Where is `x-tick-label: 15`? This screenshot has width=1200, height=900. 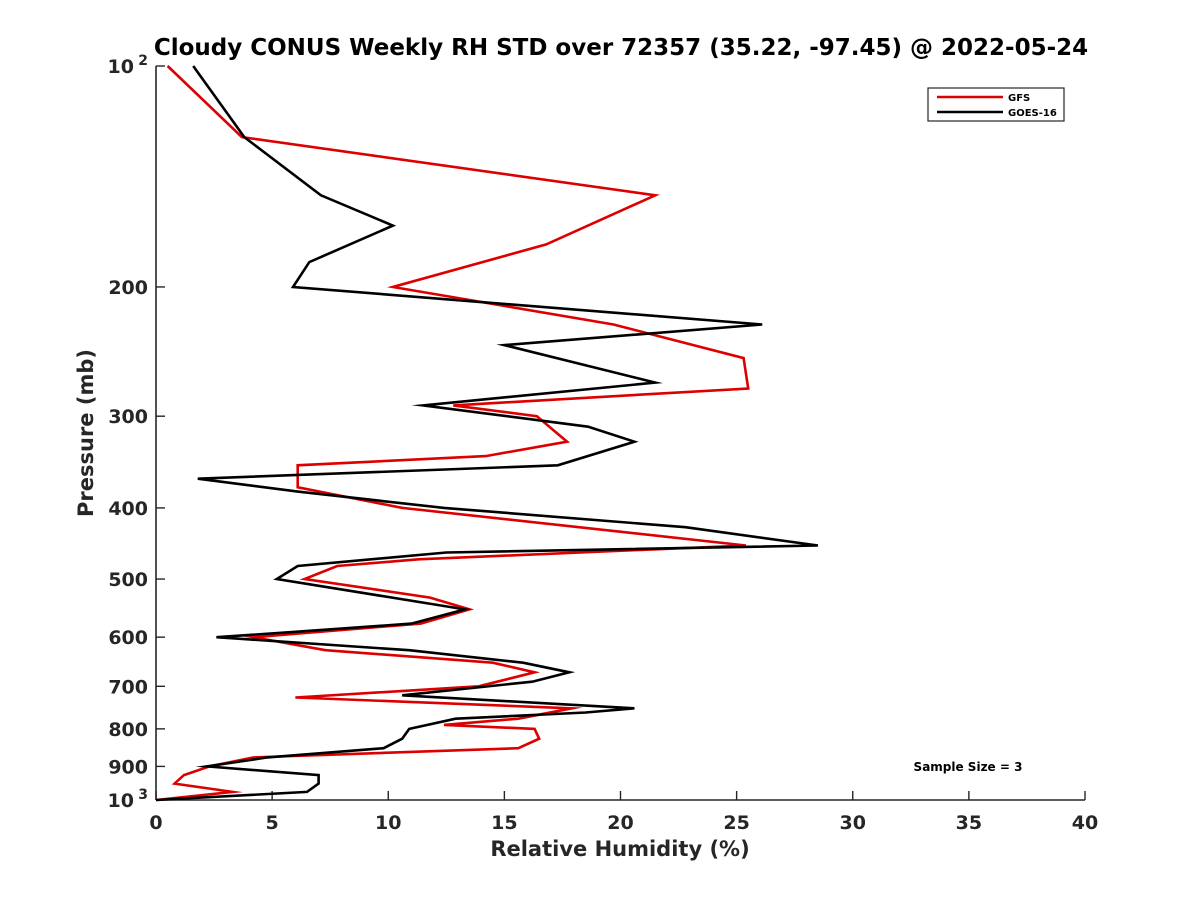
x-tick-label: 15 is located at coordinates (504, 823).